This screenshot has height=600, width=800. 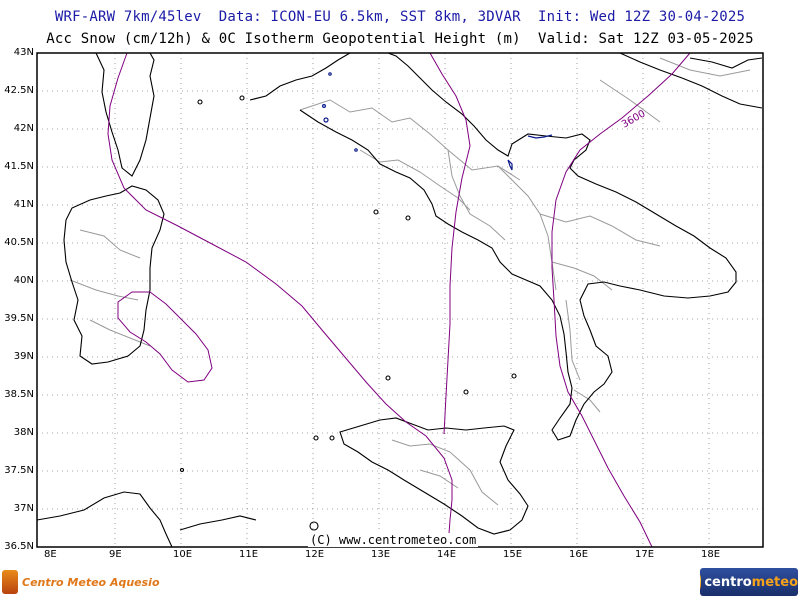 I want to click on lat-label: 38.5N, so click(x=19, y=394).